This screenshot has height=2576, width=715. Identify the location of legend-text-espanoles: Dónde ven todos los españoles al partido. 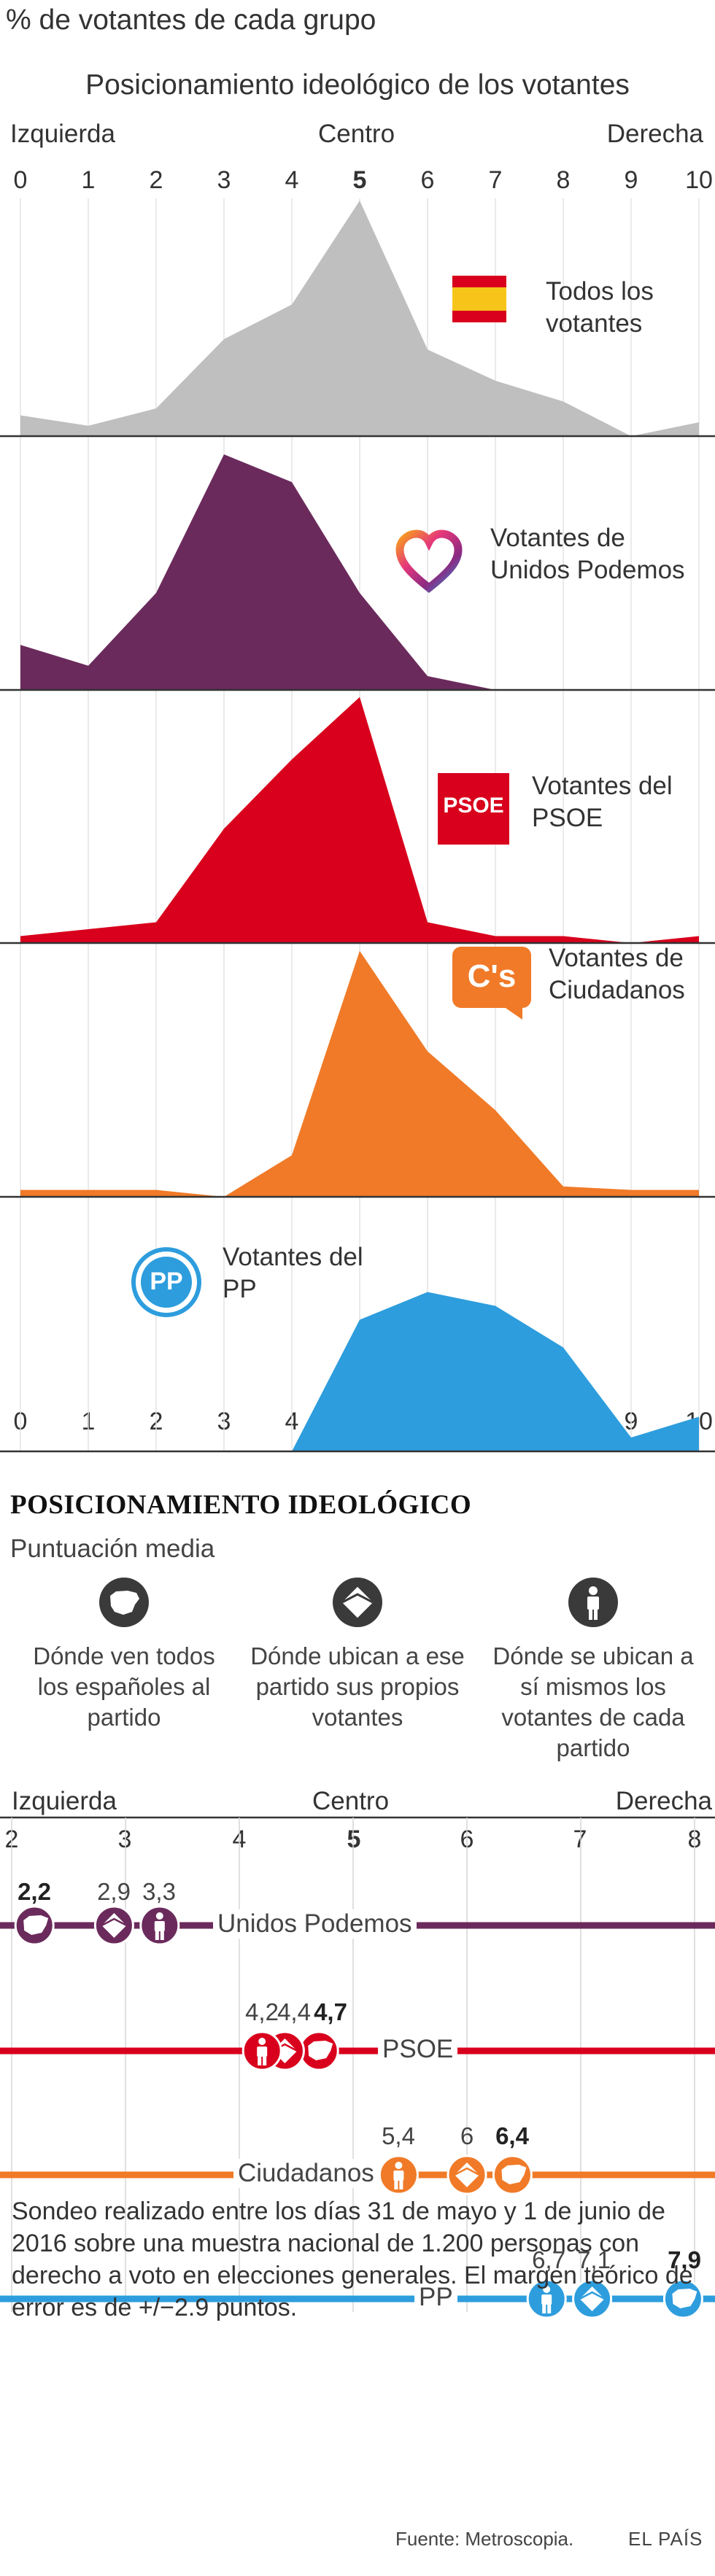
(124, 1687).